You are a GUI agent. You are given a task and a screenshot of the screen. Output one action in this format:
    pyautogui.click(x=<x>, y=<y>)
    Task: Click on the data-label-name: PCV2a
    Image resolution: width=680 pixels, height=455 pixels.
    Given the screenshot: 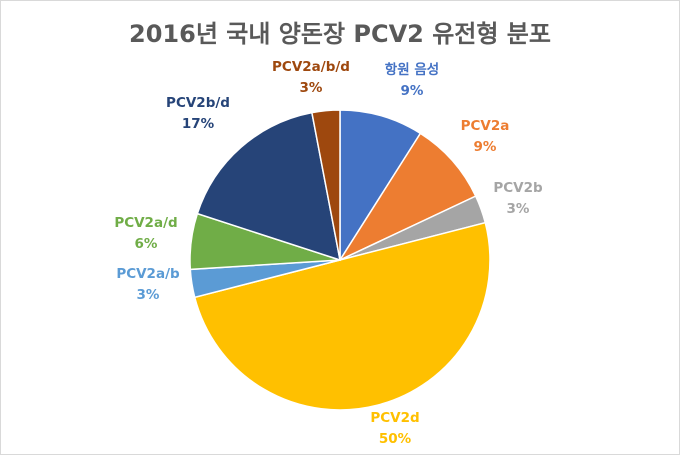 What is the action you would take?
    pyautogui.click(x=485, y=126)
    